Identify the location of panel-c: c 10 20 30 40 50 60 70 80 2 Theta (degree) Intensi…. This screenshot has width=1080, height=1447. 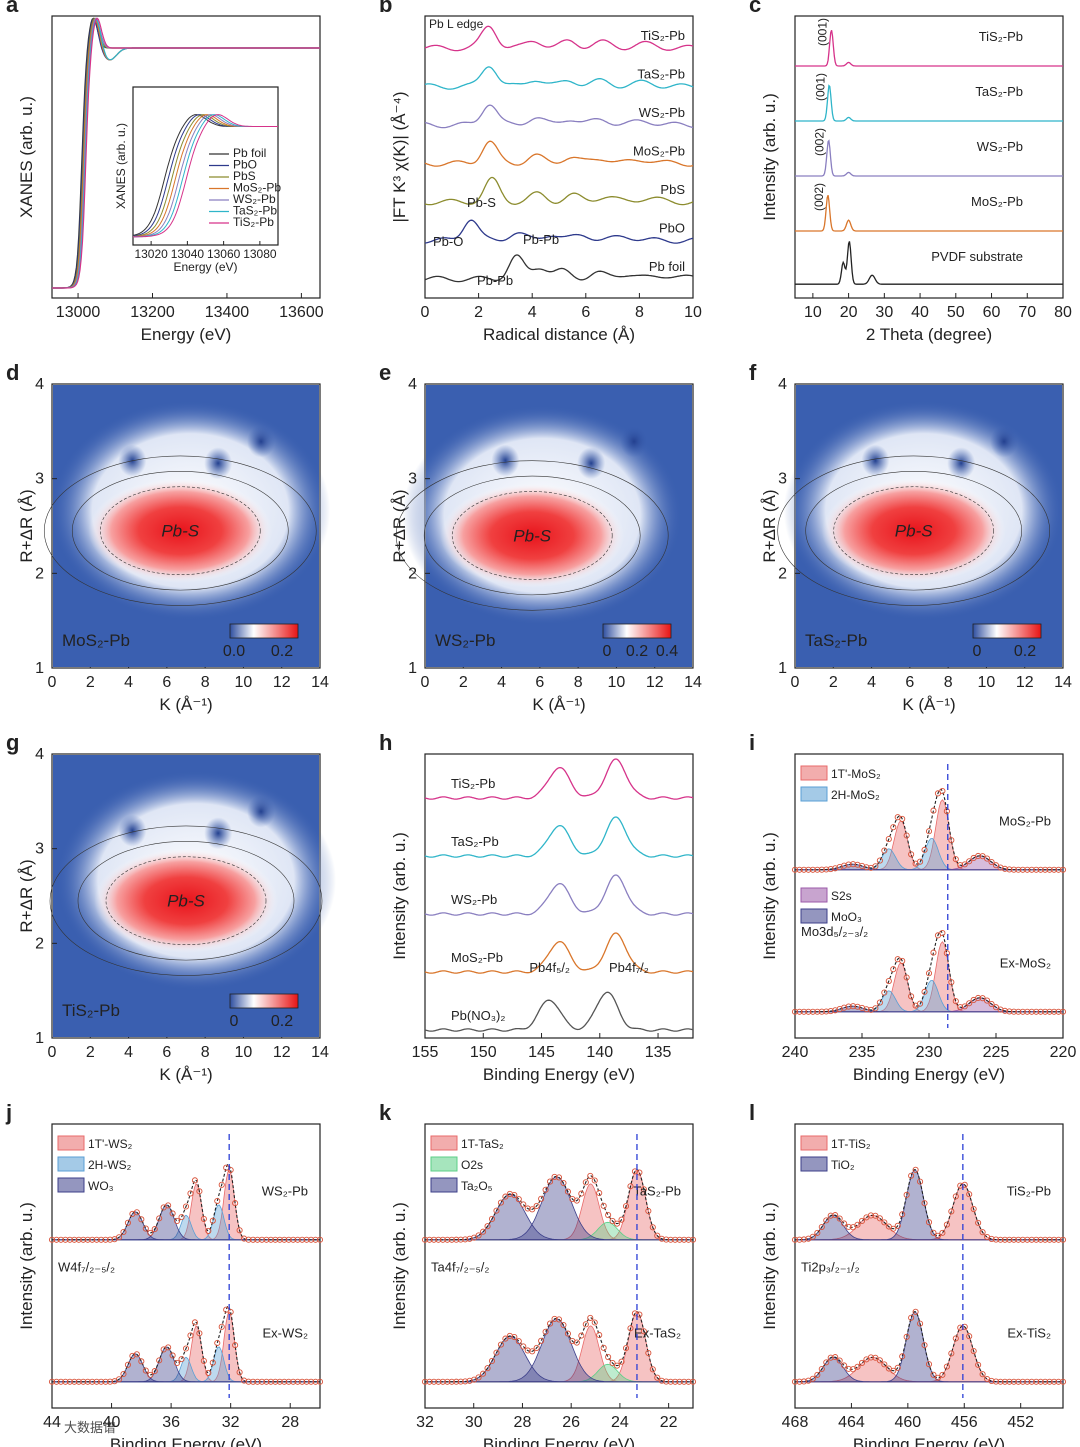
(910, 172).